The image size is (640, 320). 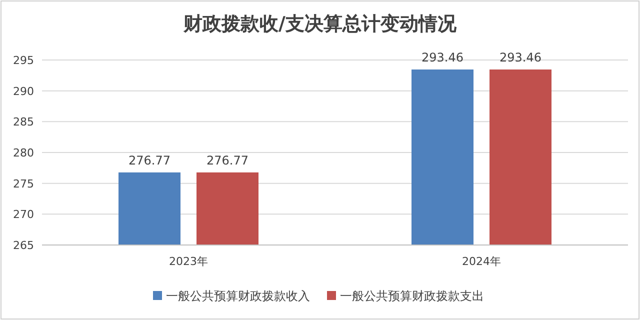 What do you see at coordinates (320, 24) in the screenshot?
I see `title: 财政拨款收/支决算总计变动情况` at bounding box center [320, 24].